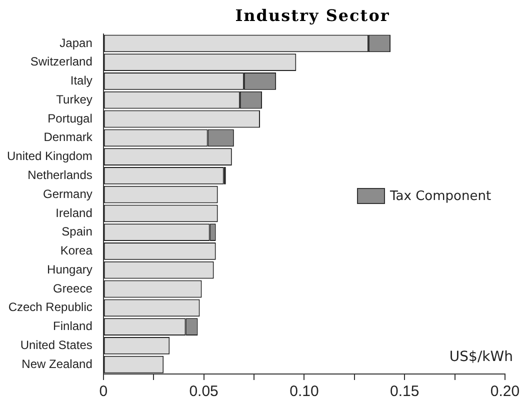  Describe the element at coordinates (76, 43) in the screenshot. I see `y-tick-label: Japan` at that location.